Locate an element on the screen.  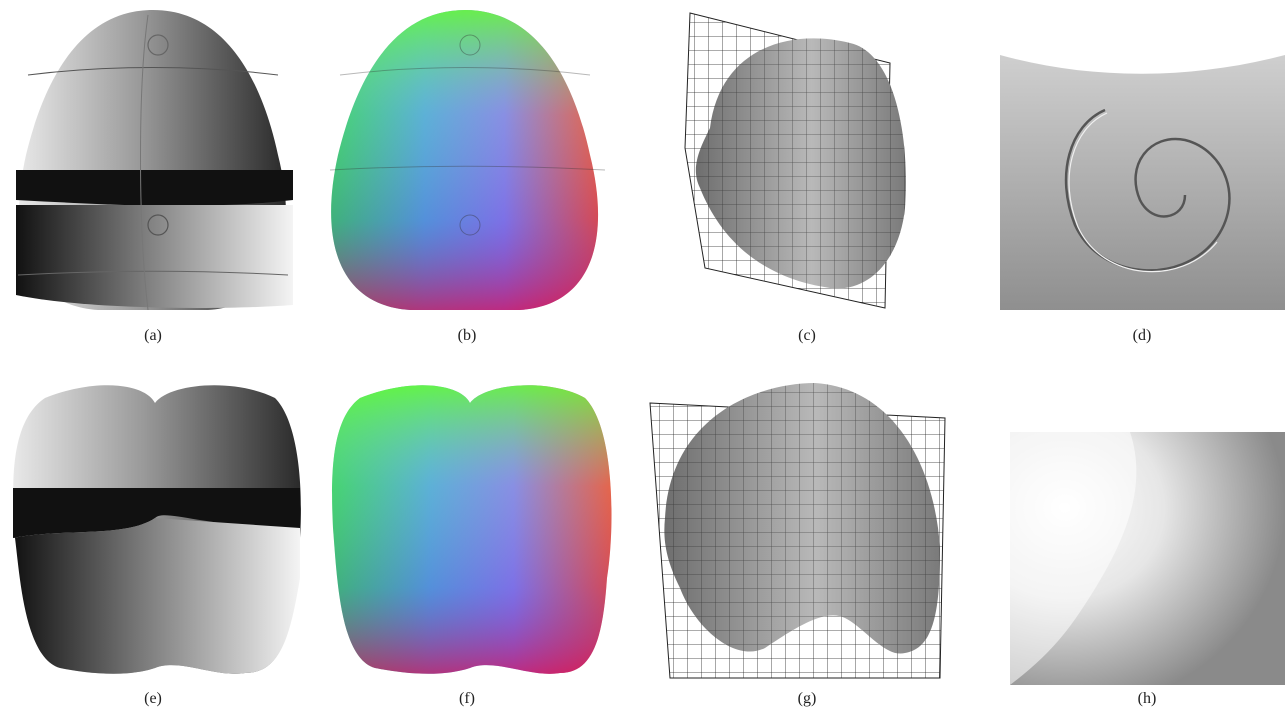
caption-h: (h) is located at coordinates (1147, 698).